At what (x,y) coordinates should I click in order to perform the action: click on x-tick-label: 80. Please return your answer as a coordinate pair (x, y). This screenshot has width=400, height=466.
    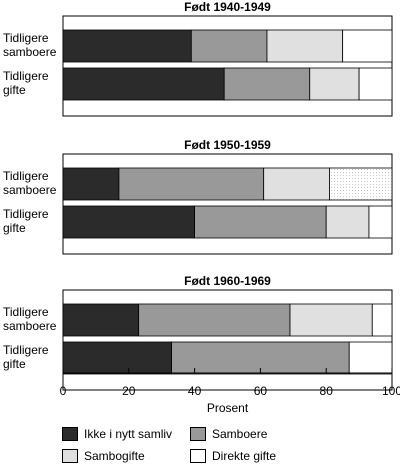
    Looking at the image, I should click on (327, 391).